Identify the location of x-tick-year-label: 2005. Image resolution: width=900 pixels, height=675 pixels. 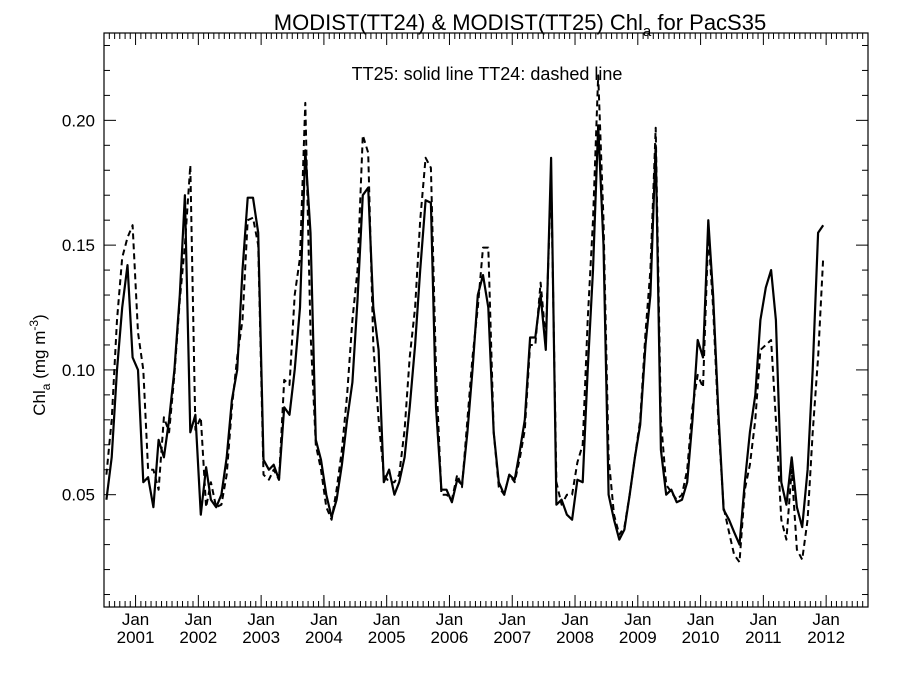
(387, 637).